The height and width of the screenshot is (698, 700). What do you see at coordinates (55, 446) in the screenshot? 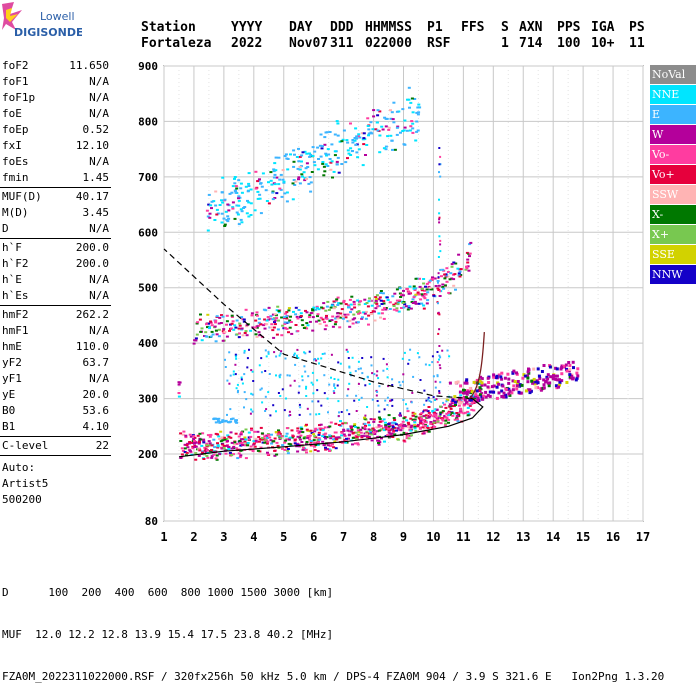
I see `param-row: C-level 22` at bounding box center [55, 446].